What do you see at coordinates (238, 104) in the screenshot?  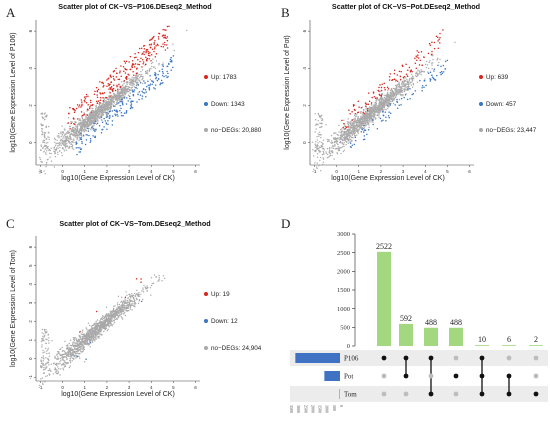 I see `legend-count: 1343` at bounding box center [238, 104].